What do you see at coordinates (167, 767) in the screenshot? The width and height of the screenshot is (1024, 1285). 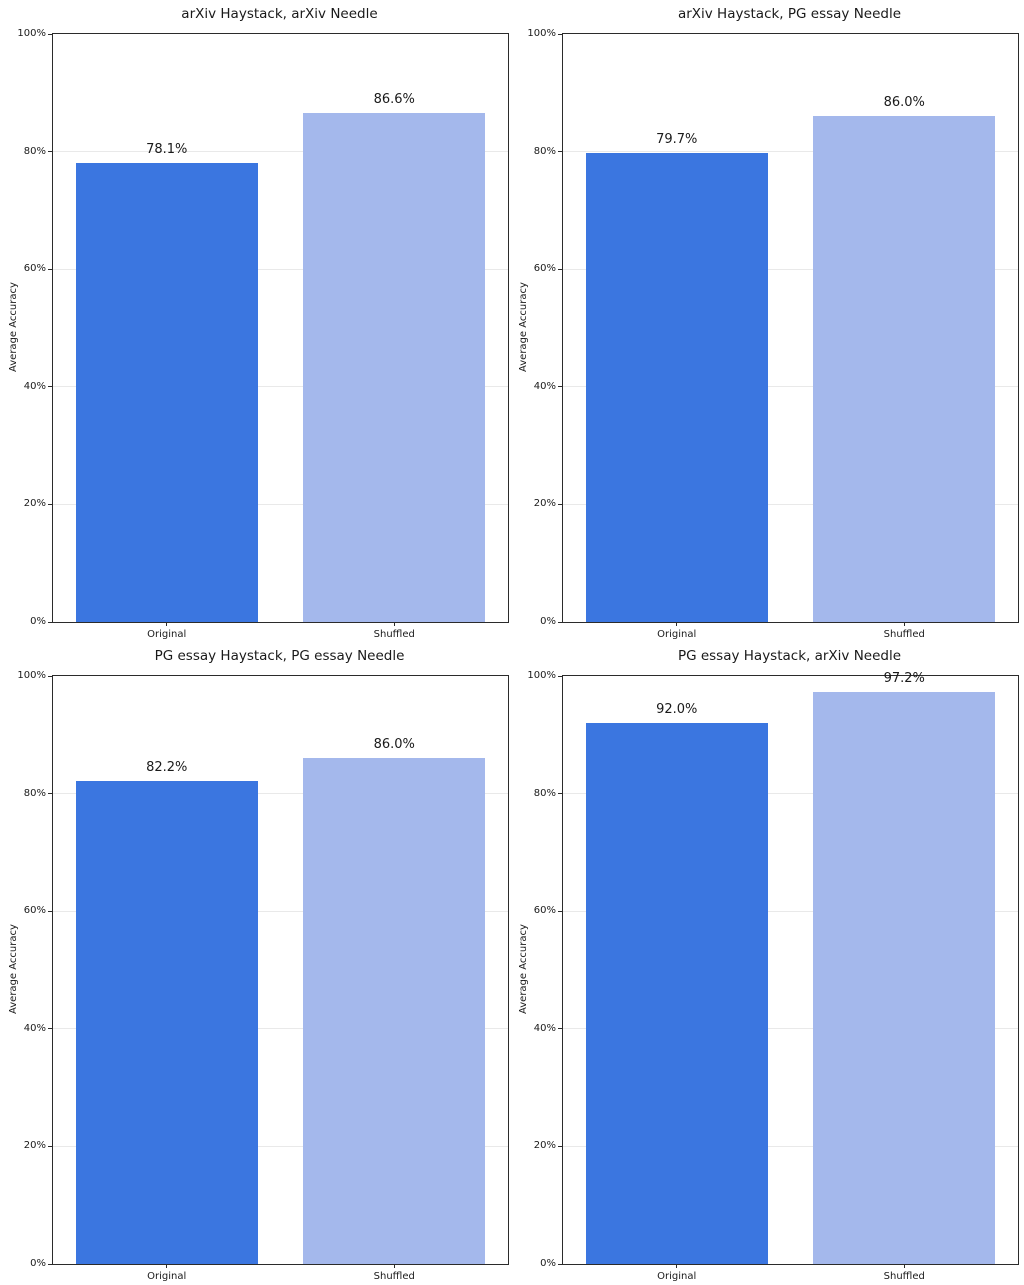 I see `bar-value-label: 82.2%` at bounding box center [167, 767].